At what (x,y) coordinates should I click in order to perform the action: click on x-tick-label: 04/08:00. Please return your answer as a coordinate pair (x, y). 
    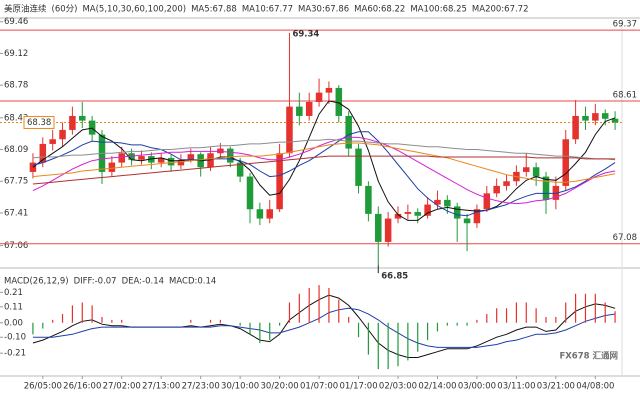
    Looking at the image, I should click on (595, 387).